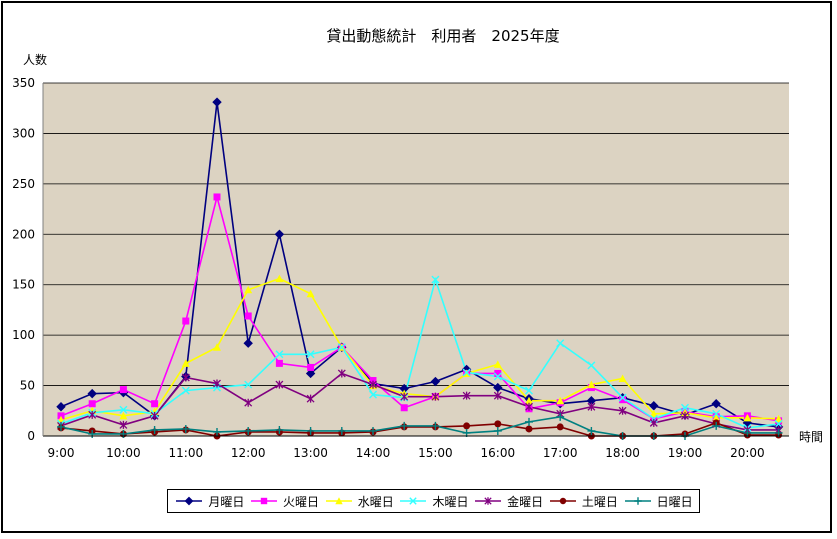 Image resolution: width=837 pixels, height=539 pixels. I want to click on legend-label: 月曜日, so click(226, 501).